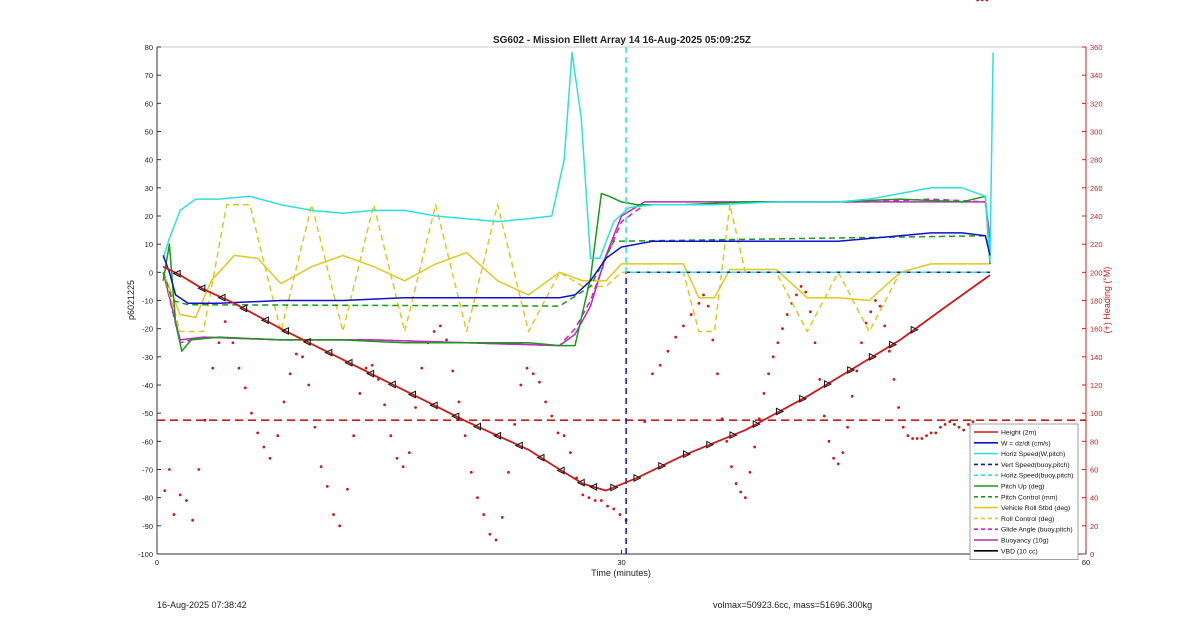 The height and width of the screenshot is (622, 1200). I want to click on y-tick-label: 0, so click(151, 272).